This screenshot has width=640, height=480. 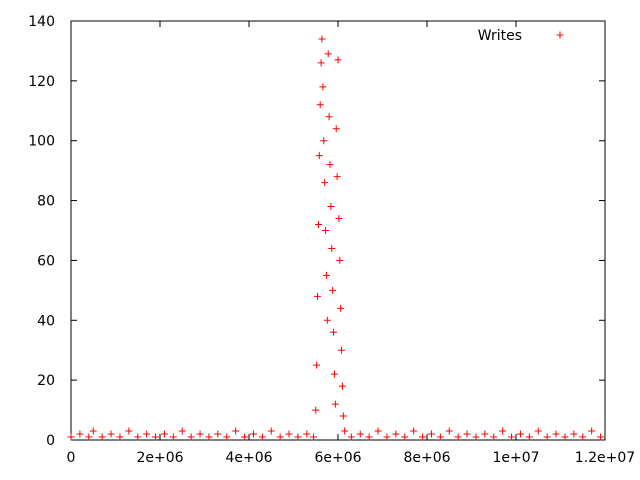 What do you see at coordinates (337, 458) in the screenshot?
I see `x-tick-label: 6e+06` at bounding box center [337, 458].